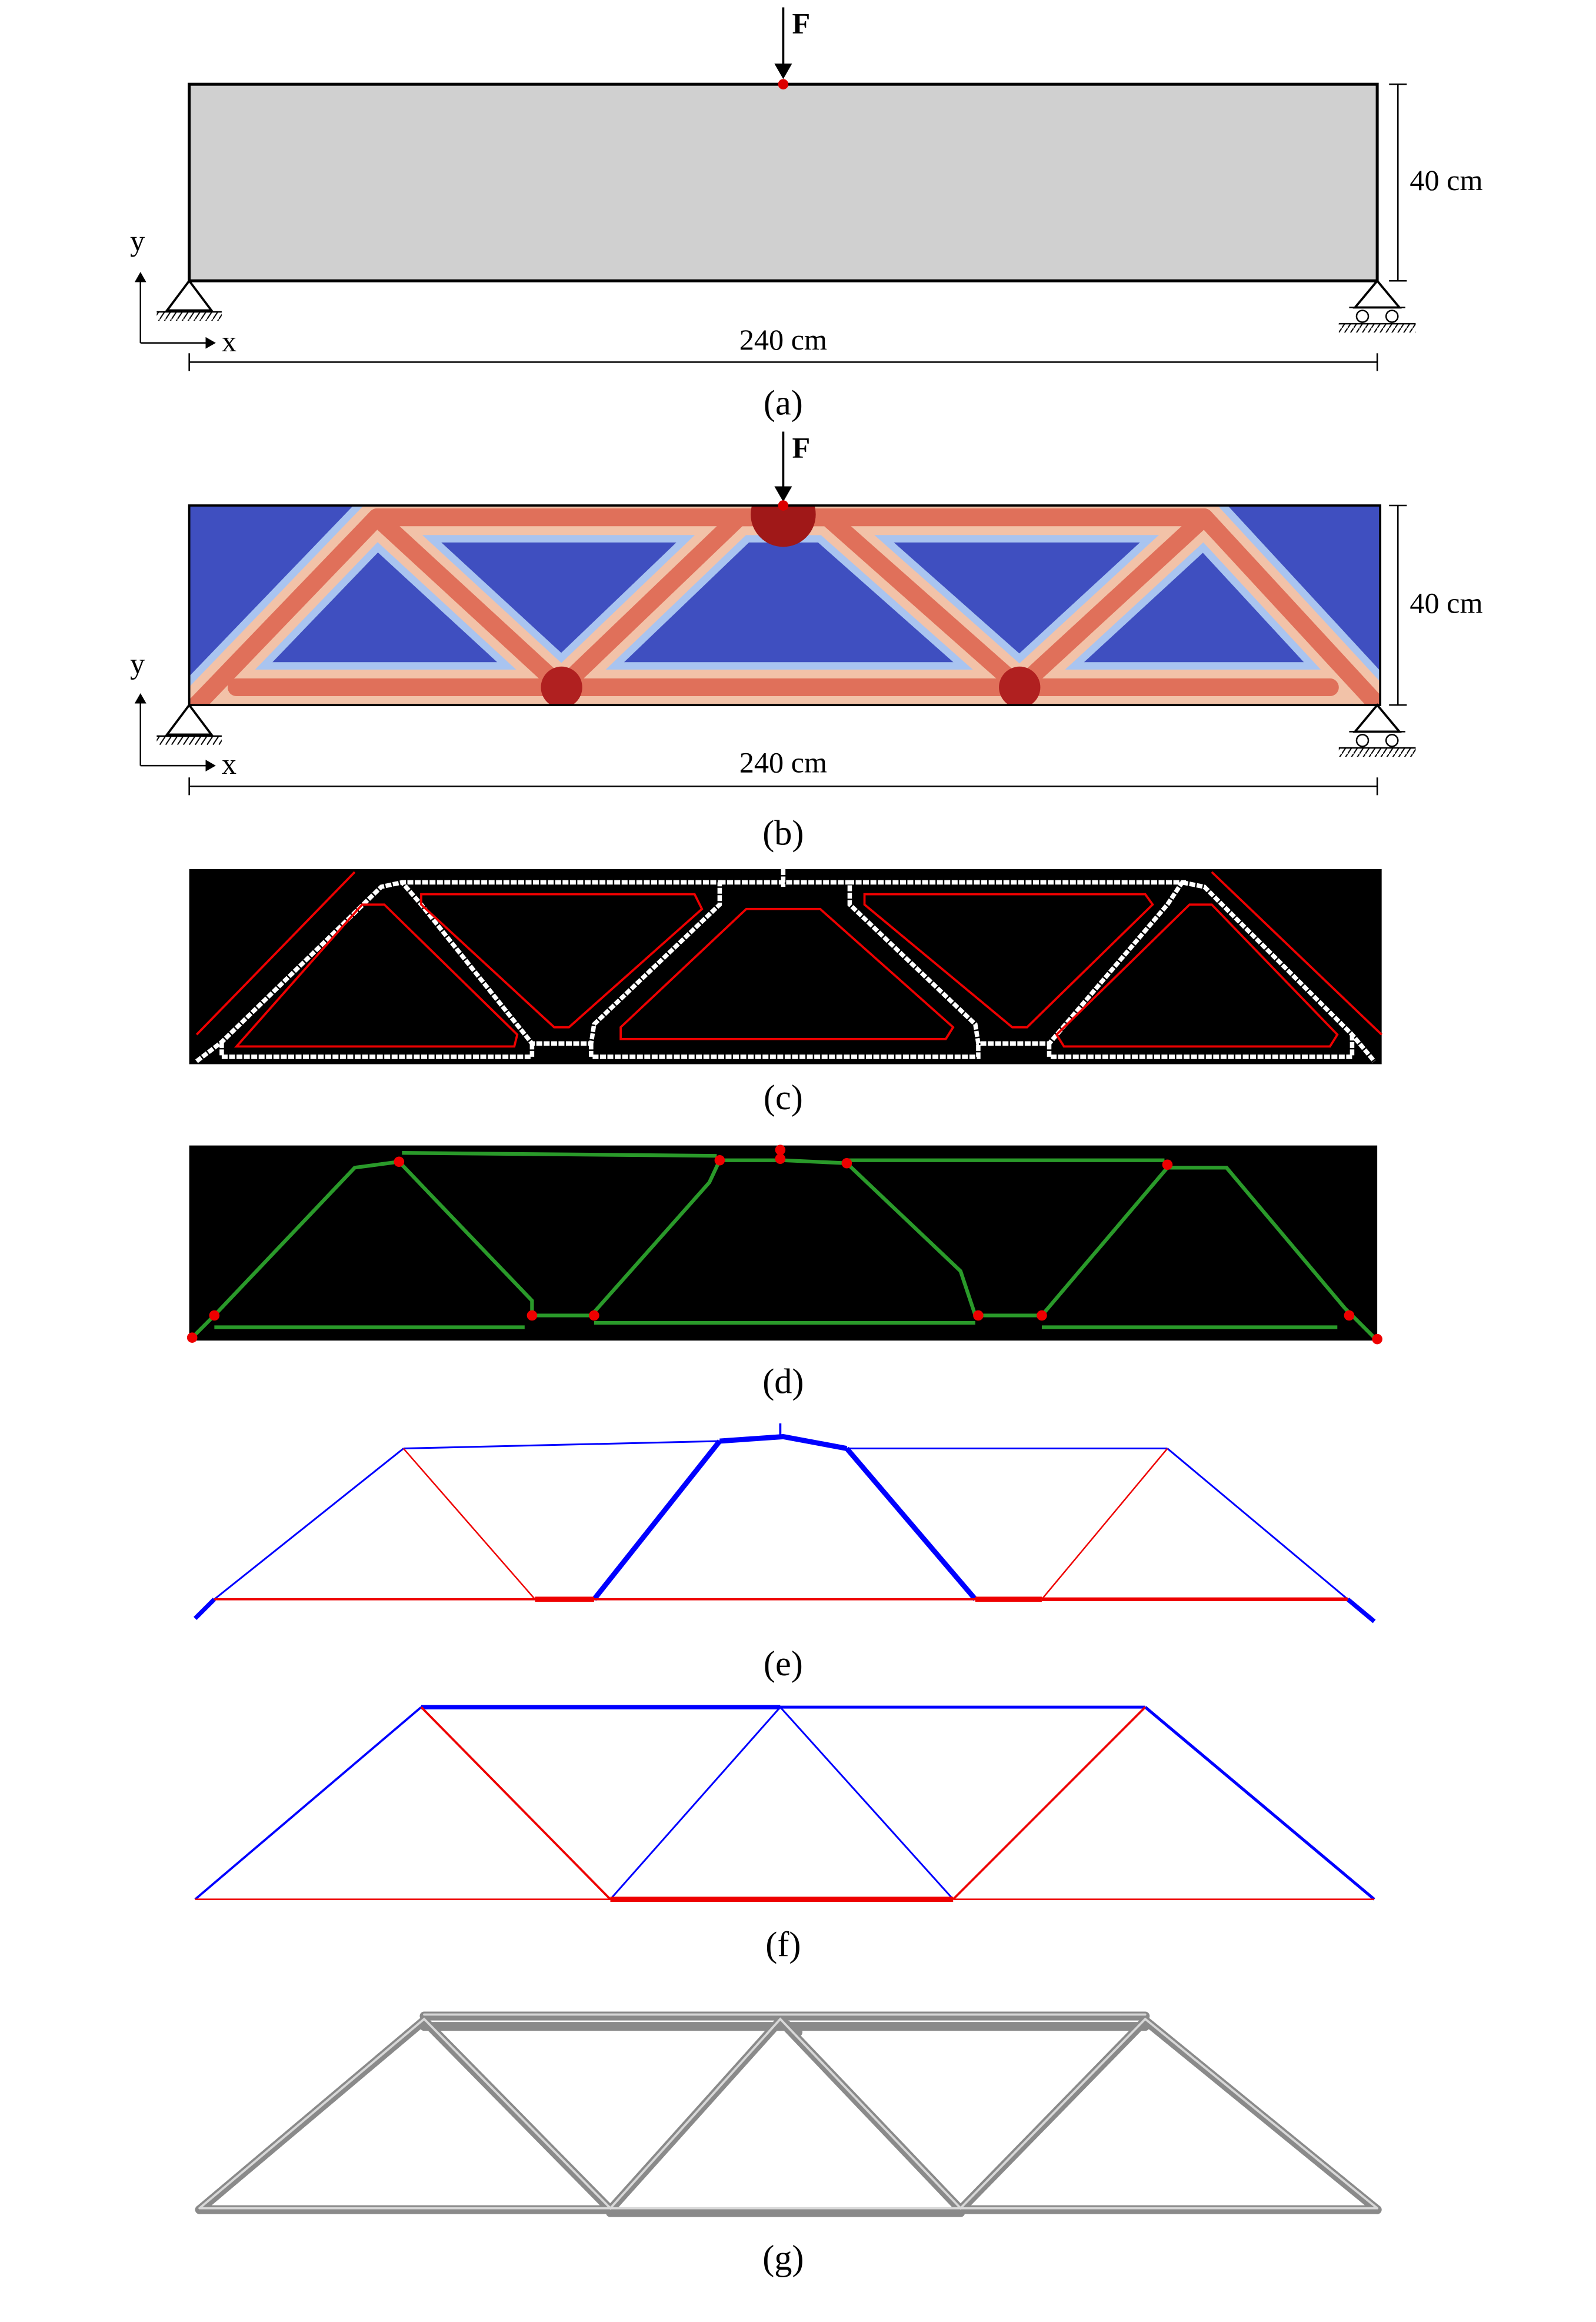 The height and width of the screenshot is (2322, 1596). Describe the element at coordinates (783, 833) in the screenshot. I see `panel-label: (b)` at that location.